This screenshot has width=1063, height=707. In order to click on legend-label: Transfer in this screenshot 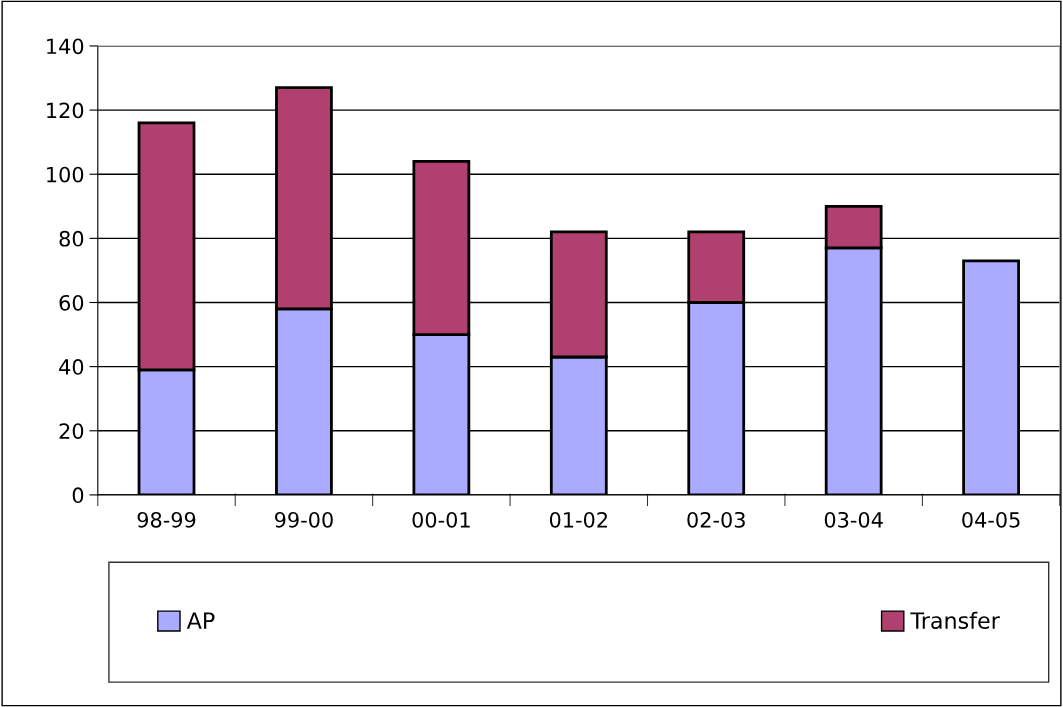, I will do `click(955, 620)`.